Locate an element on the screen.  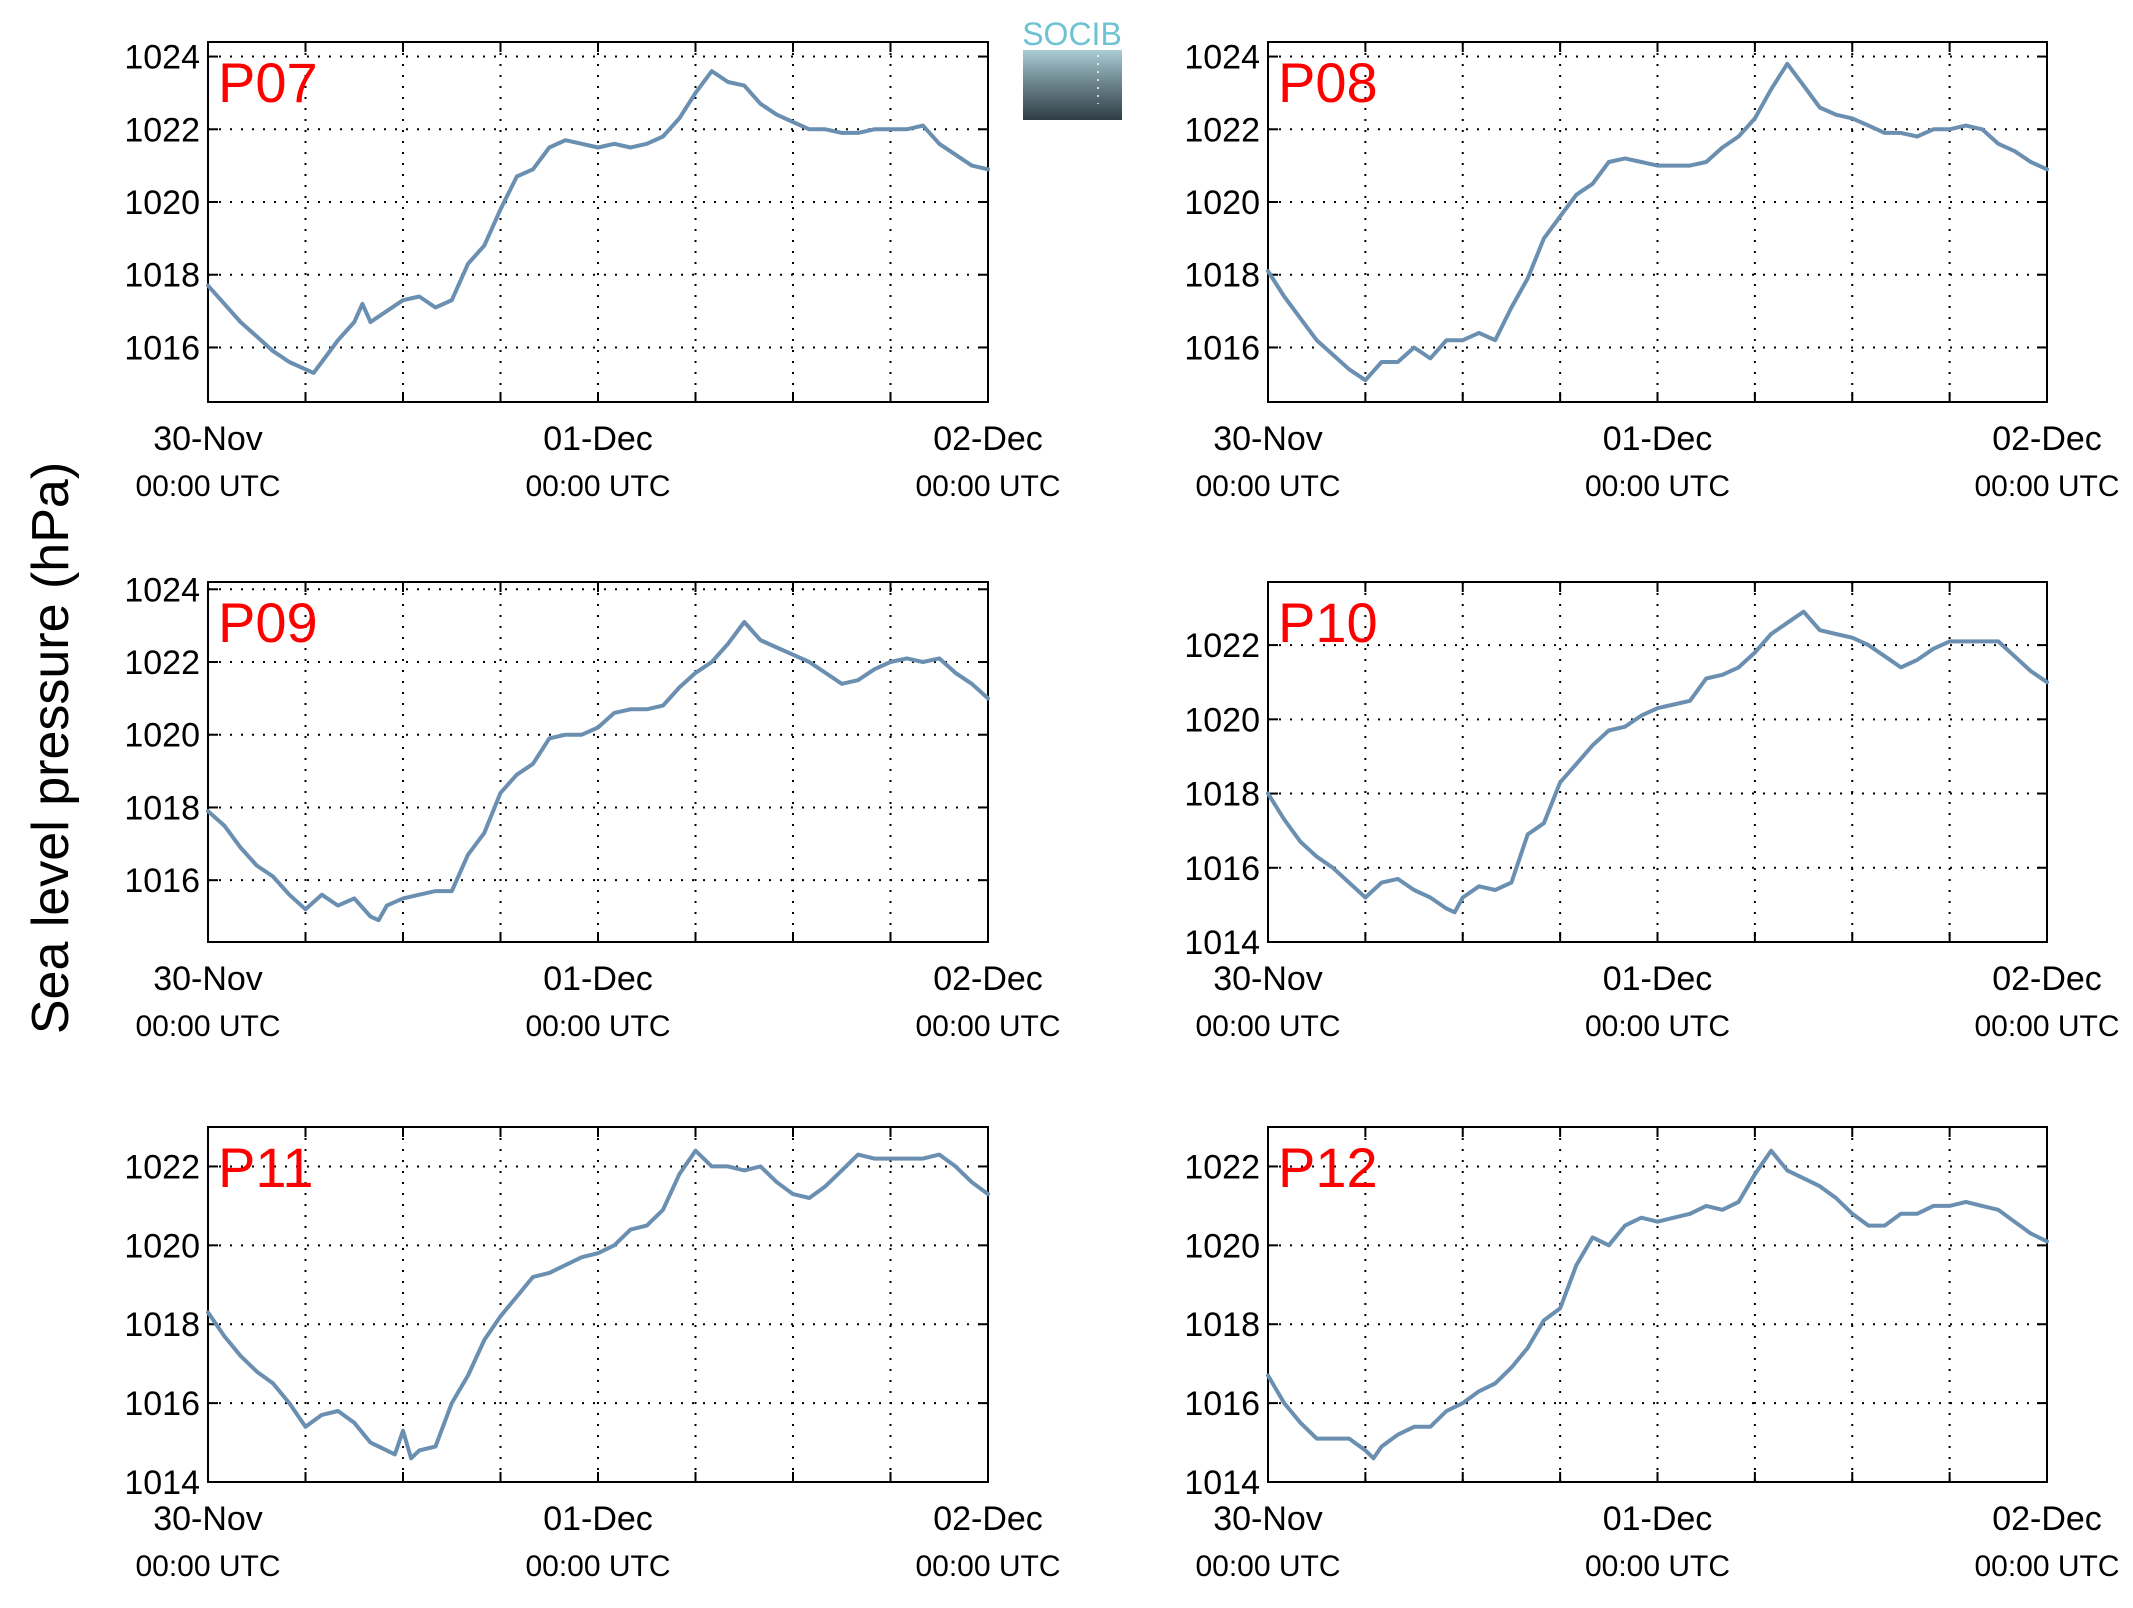
socib-logo-text: SOCIB is located at coordinates (1072, 34).